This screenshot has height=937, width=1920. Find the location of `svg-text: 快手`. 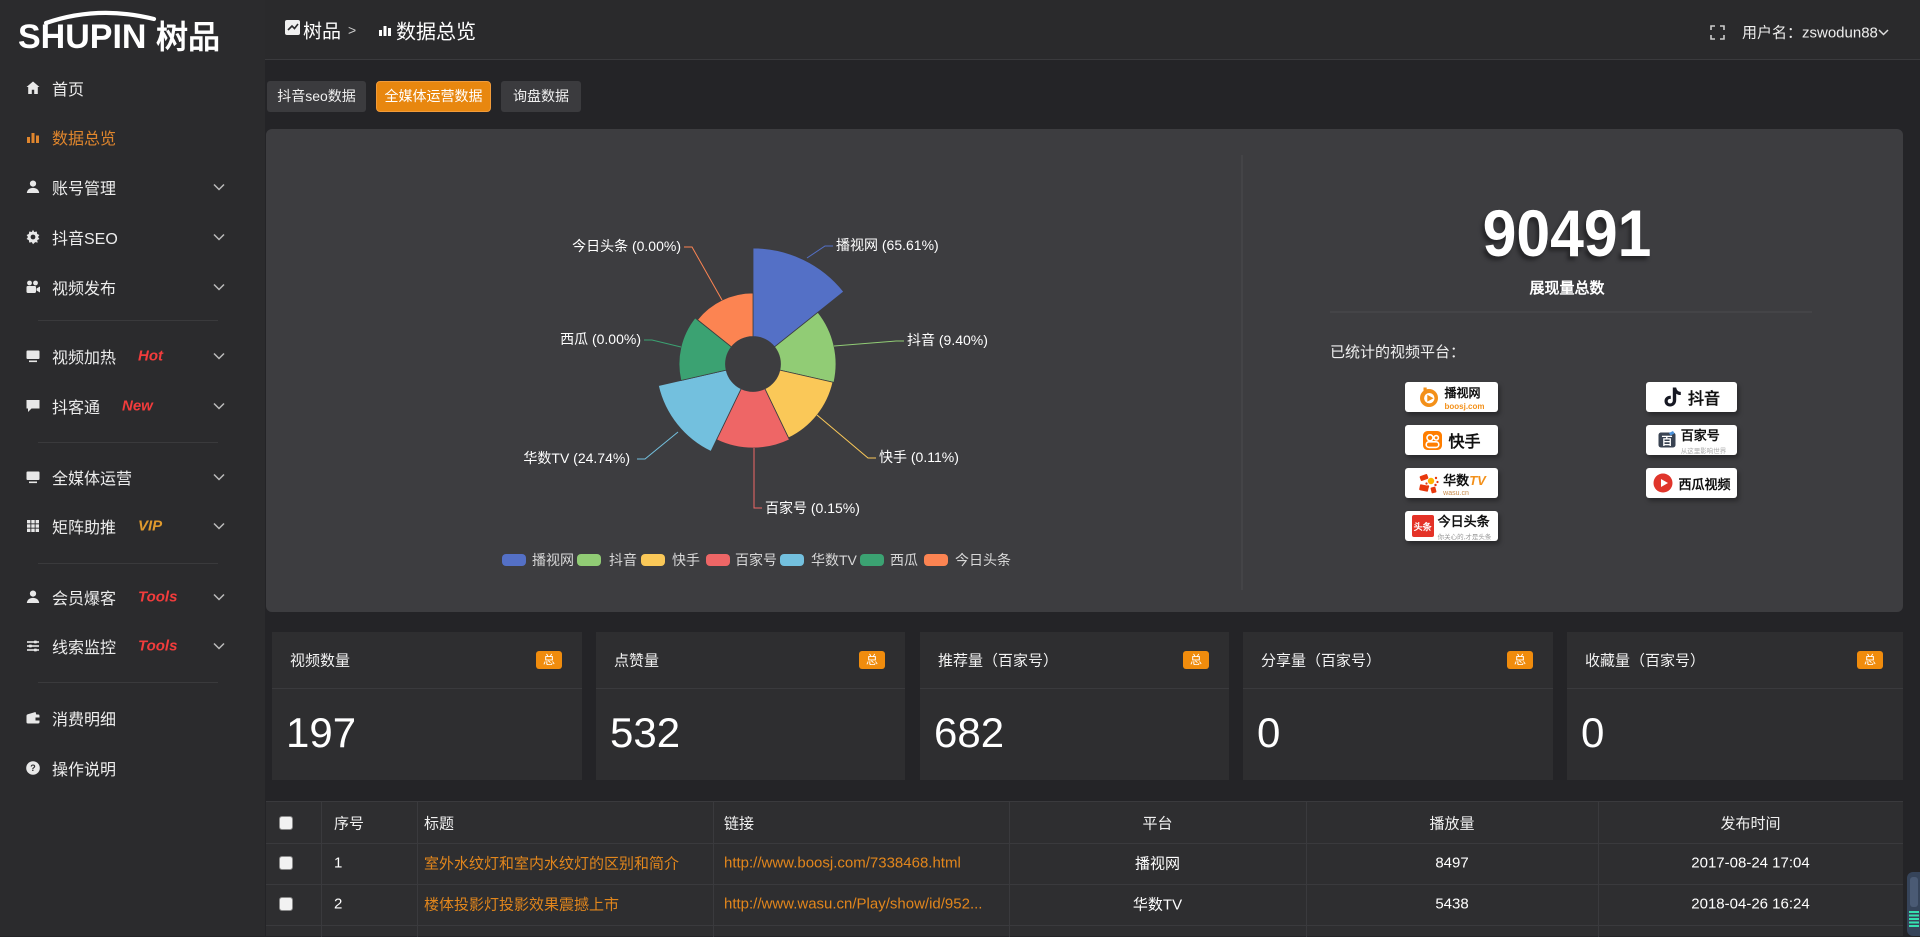

svg-text: 快手 is located at coordinates (686, 560).